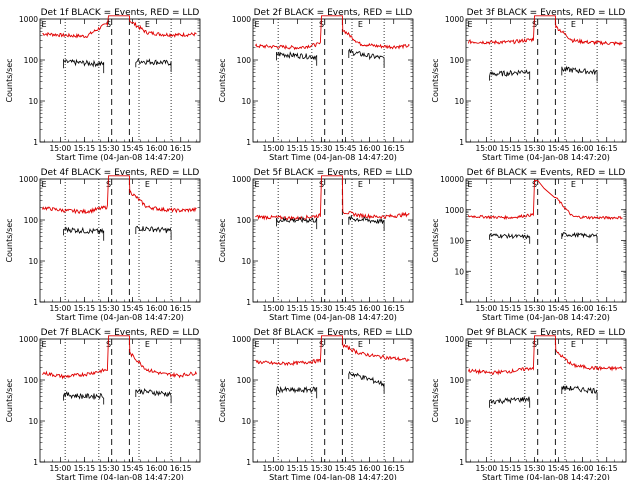 The image size is (640, 485). What do you see at coordinates (546, 333) in the screenshot?
I see `panel-title: Det 9f BLACK = Events, RED = LLD` at bounding box center [546, 333].